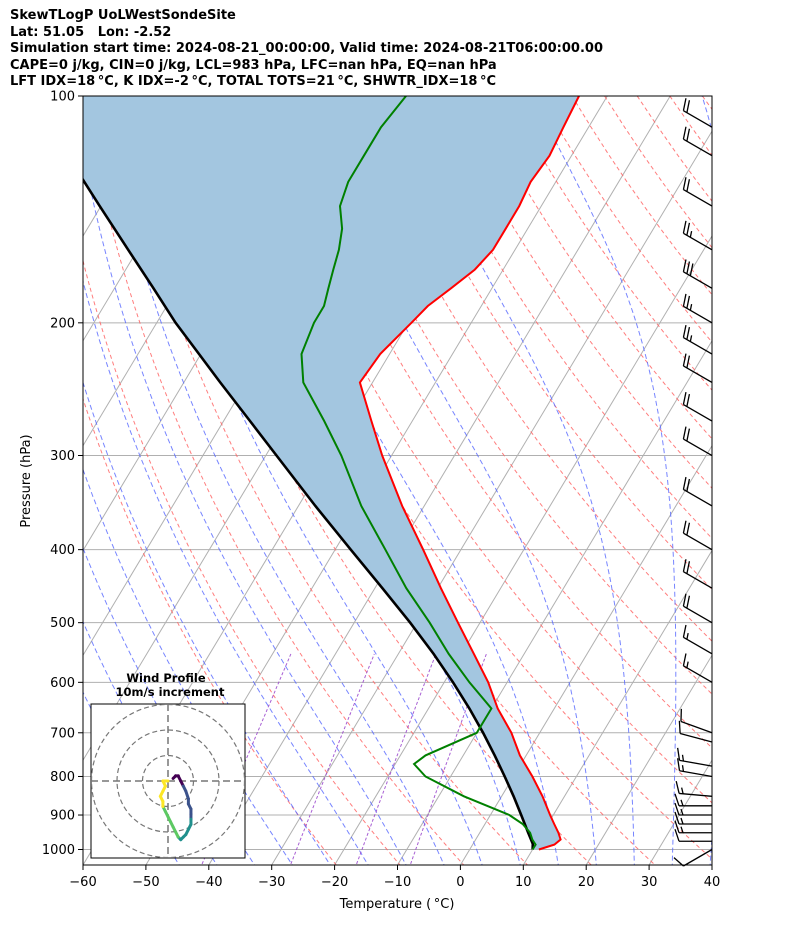 The width and height of the screenshot is (794, 937). I want to click on hodograph-ring, so click(168, 781).